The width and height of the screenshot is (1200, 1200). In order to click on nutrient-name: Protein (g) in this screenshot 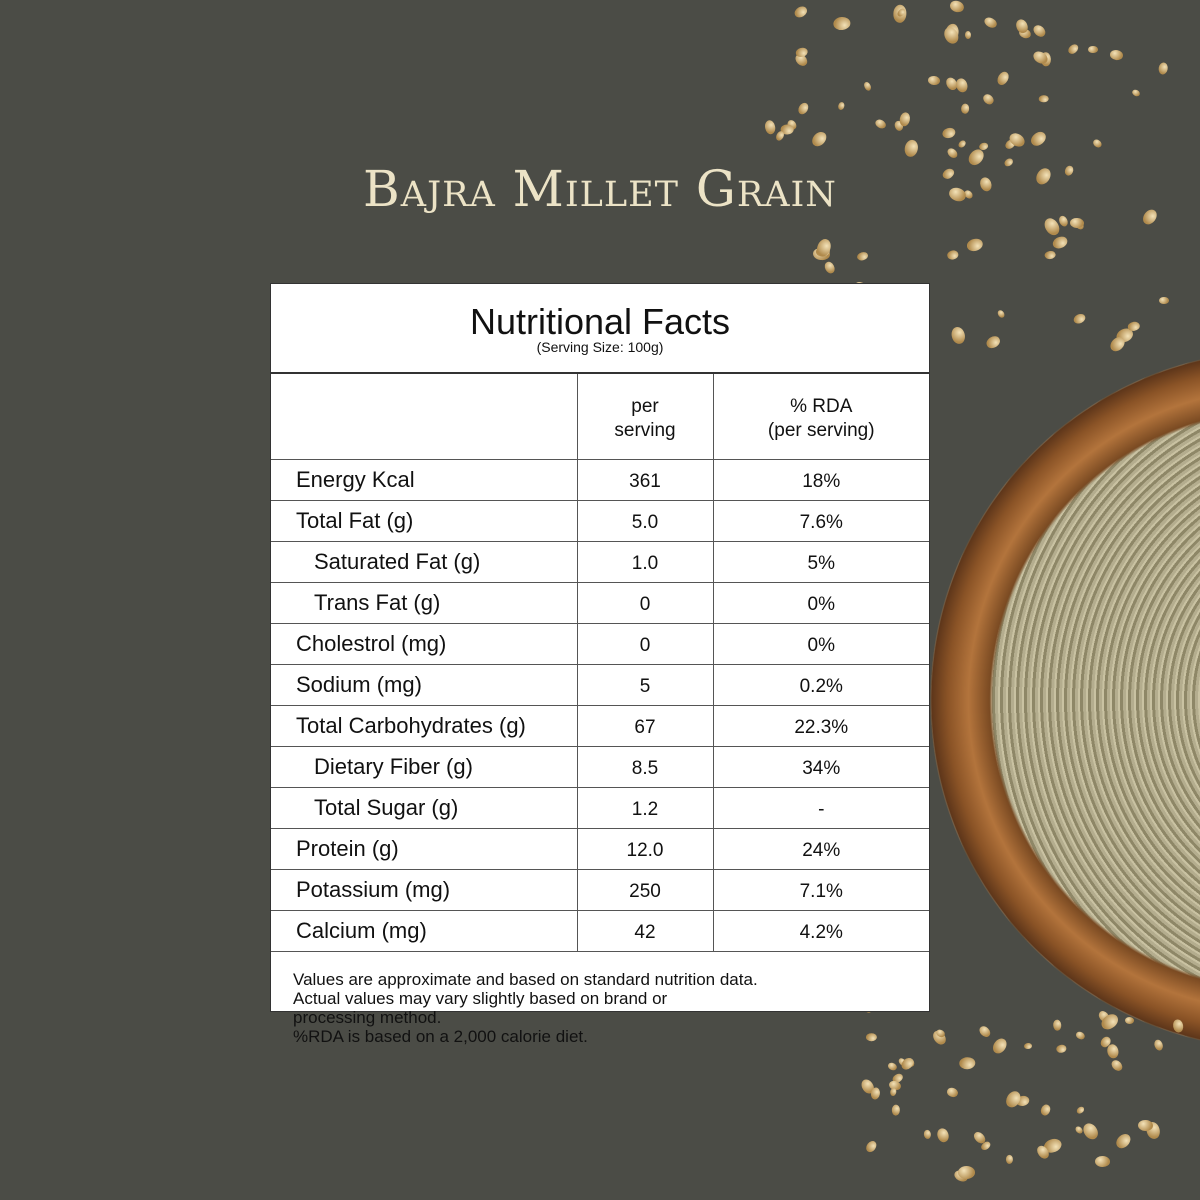, I will do `click(424, 849)`.